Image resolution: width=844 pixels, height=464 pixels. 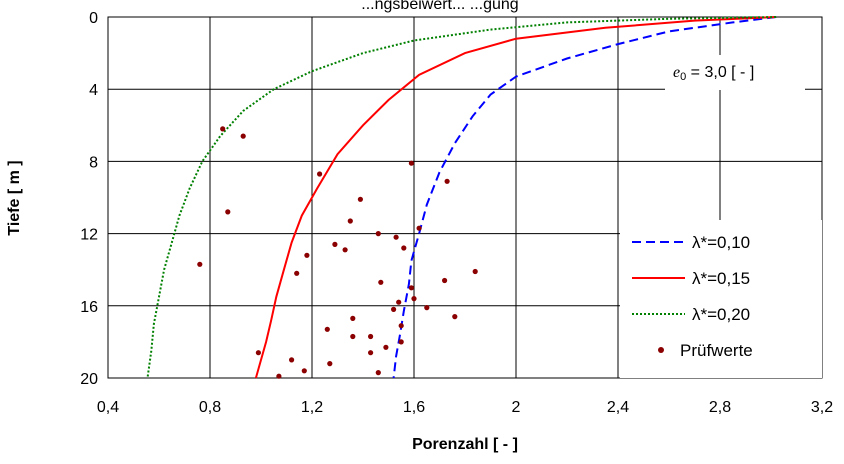 What do you see at coordinates (93, 18) in the screenshot?
I see `y-tick-label: 0` at bounding box center [93, 18].